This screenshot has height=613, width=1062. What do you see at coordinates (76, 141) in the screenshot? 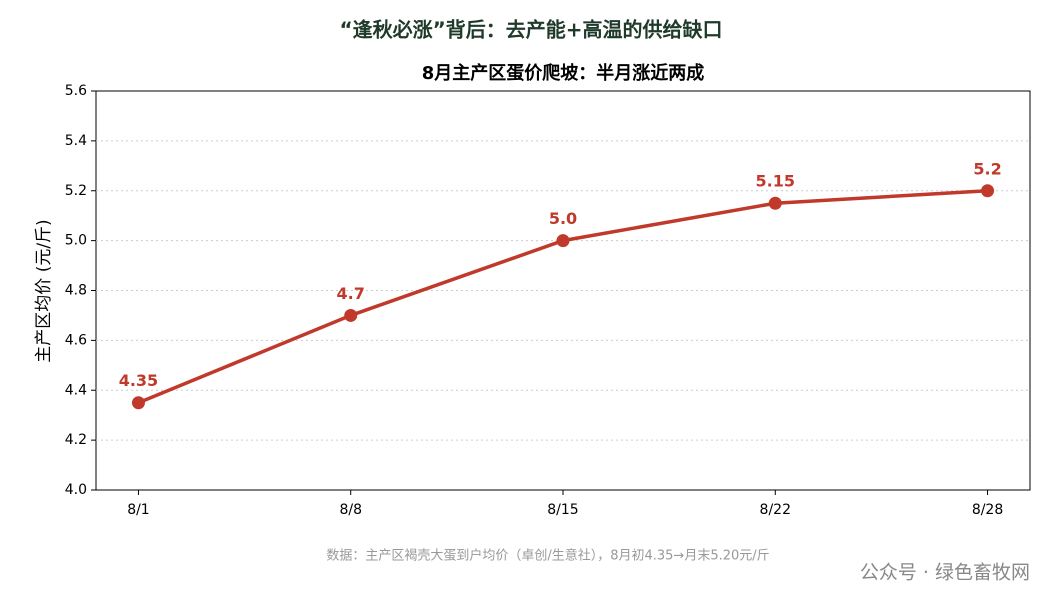
I see `y-tick-label: 5.4` at bounding box center [76, 141].